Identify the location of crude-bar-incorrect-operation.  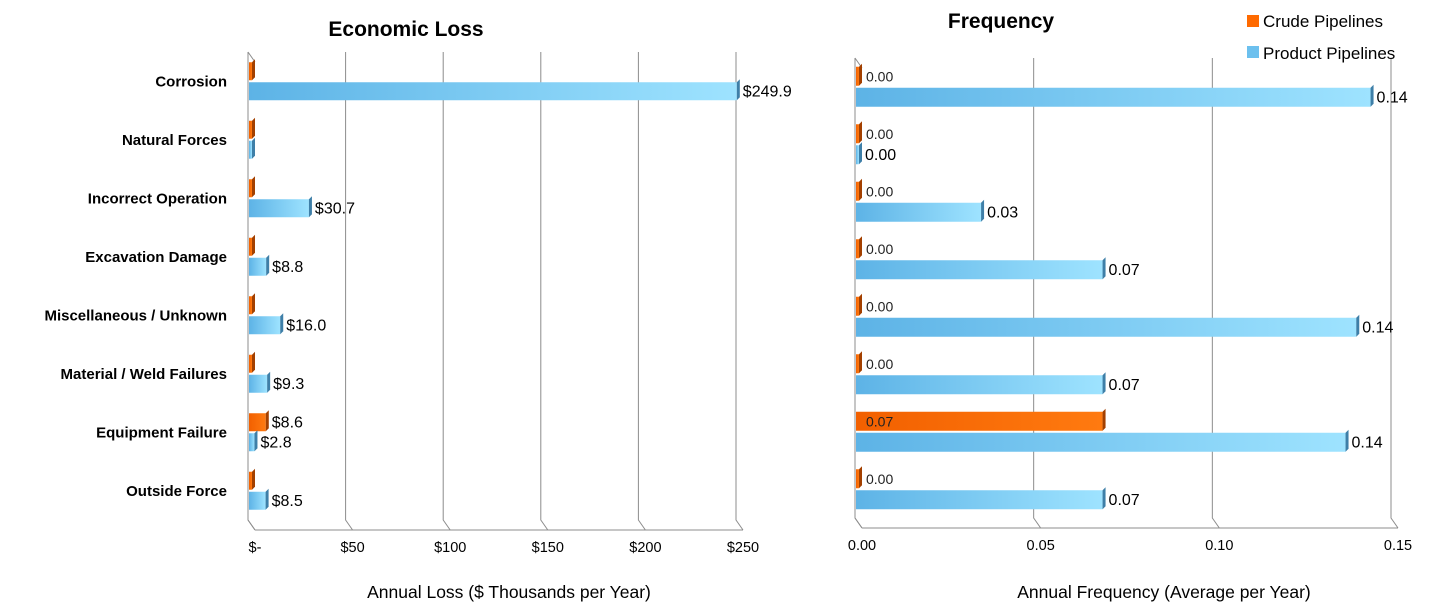
(250, 188).